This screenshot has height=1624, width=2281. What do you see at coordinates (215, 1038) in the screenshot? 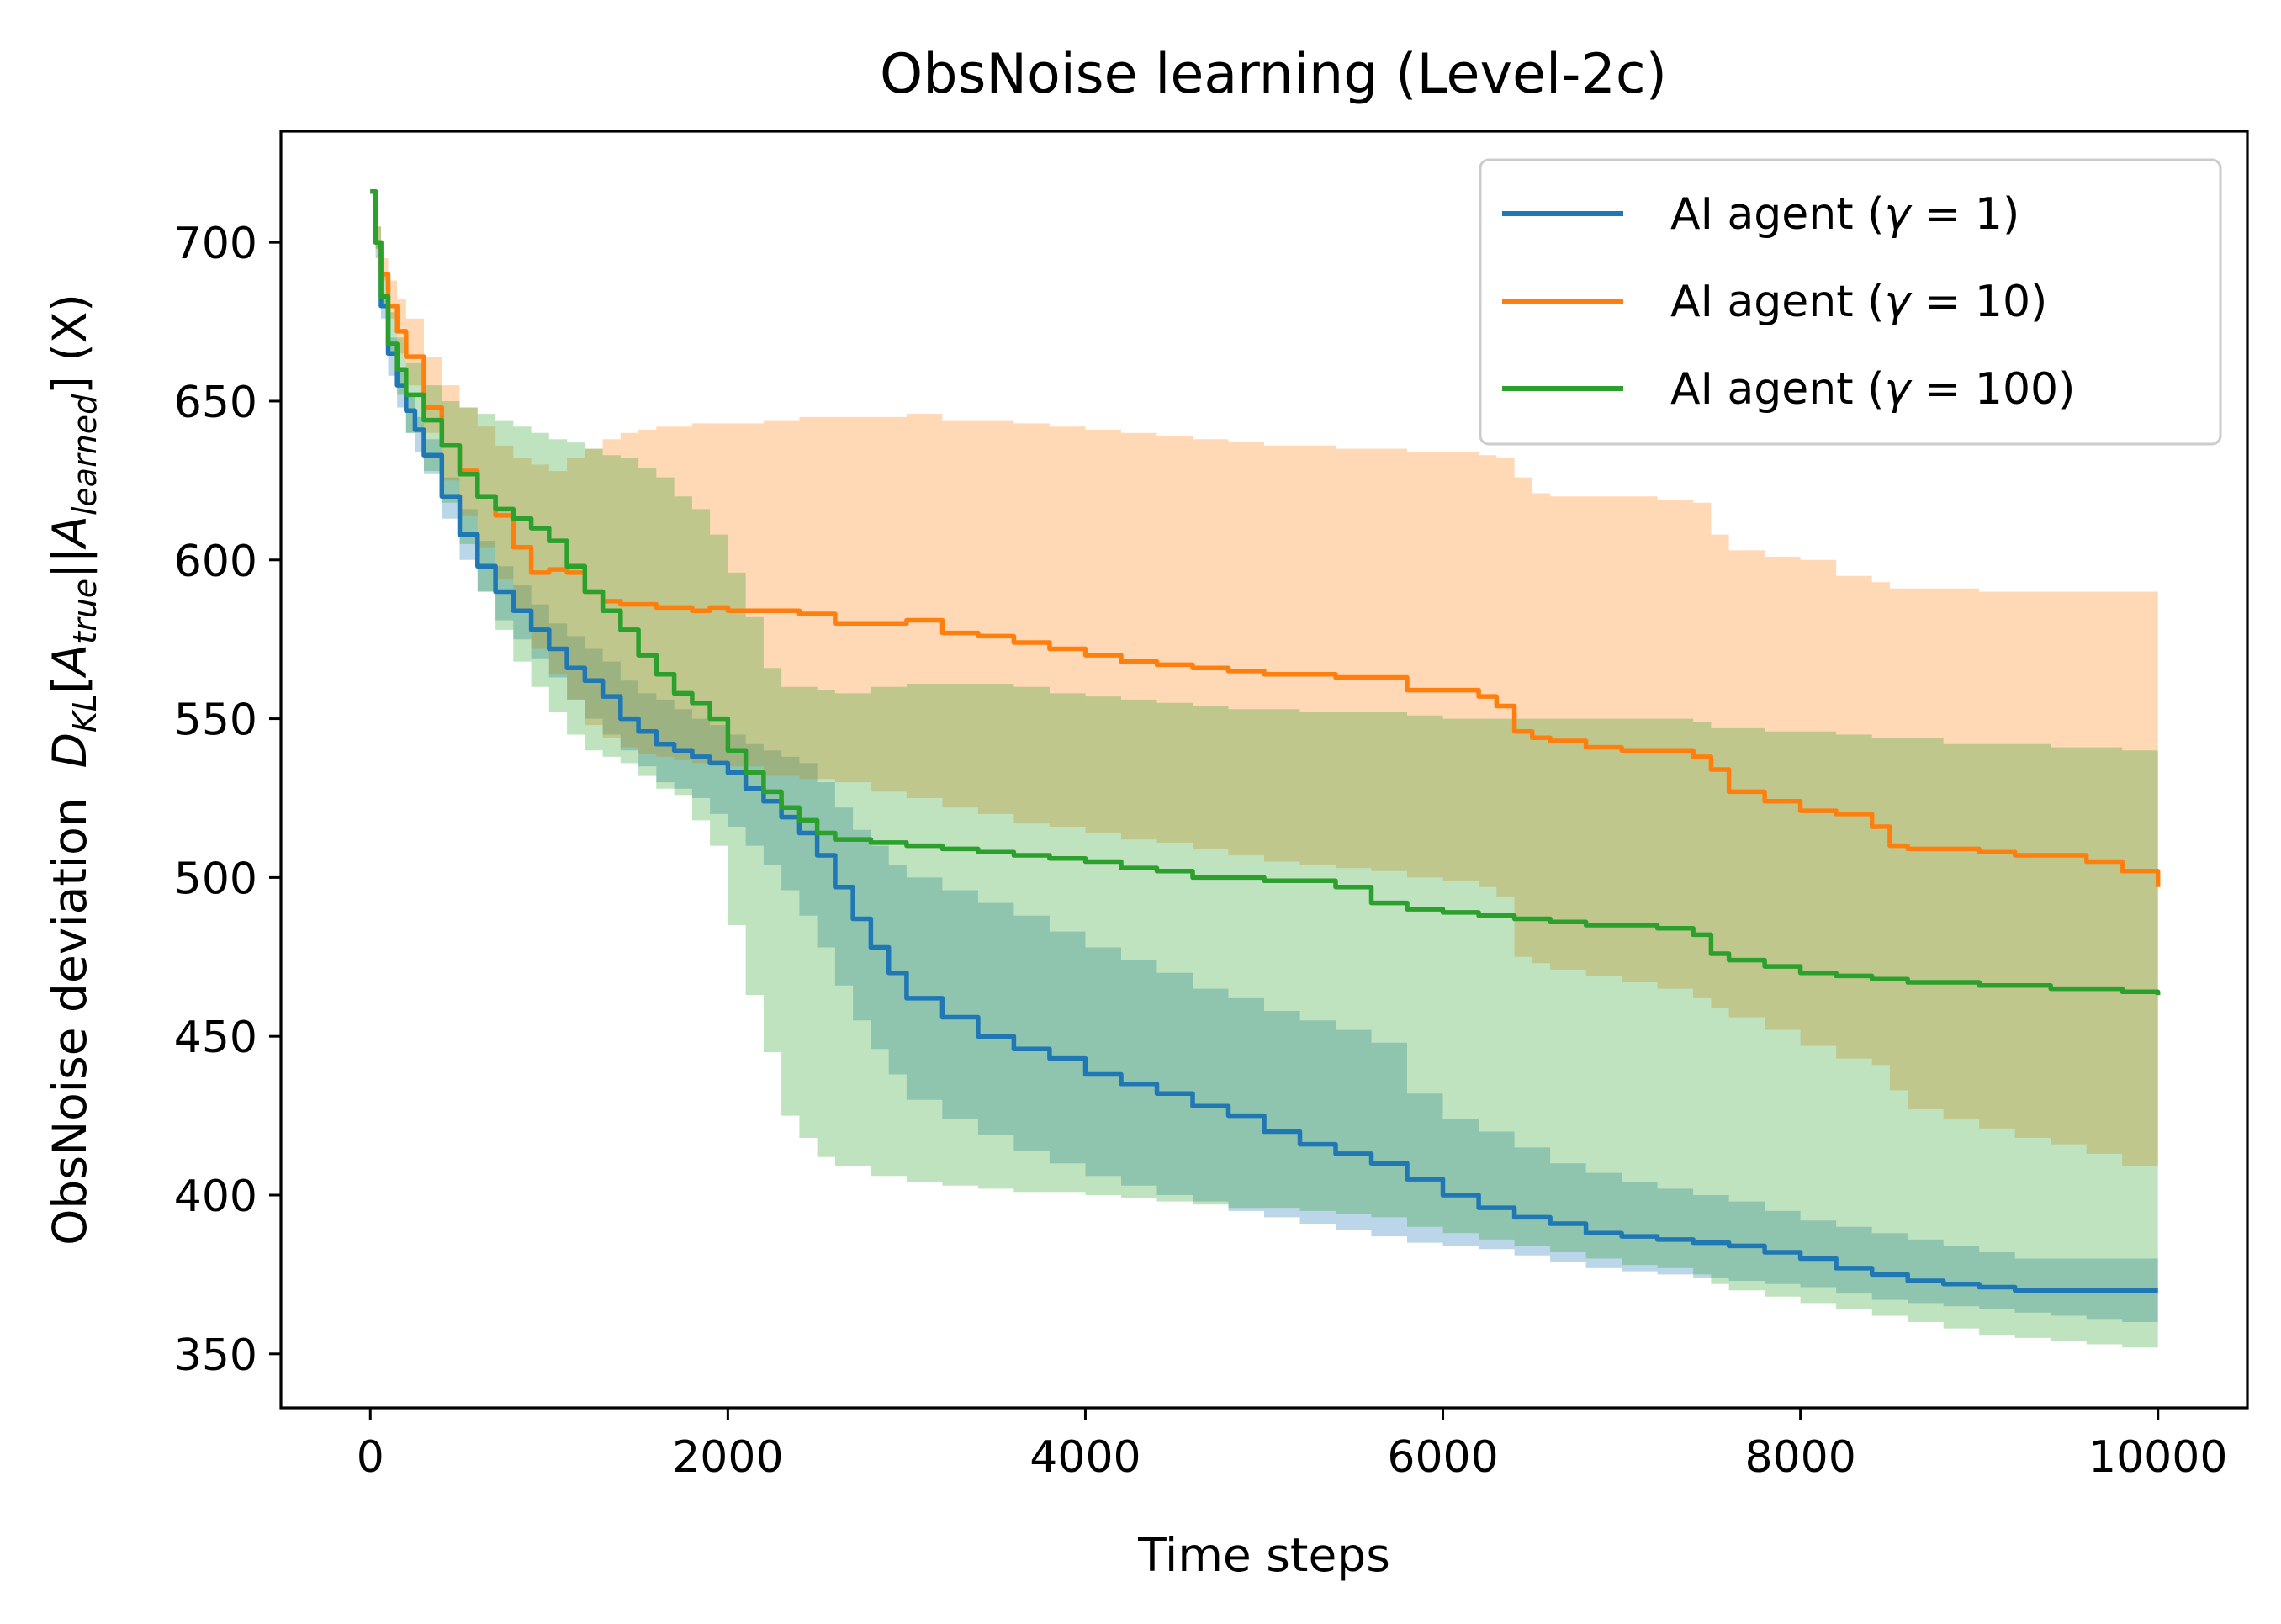
I see `y-tick-label: 450` at bounding box center [215, 1038].